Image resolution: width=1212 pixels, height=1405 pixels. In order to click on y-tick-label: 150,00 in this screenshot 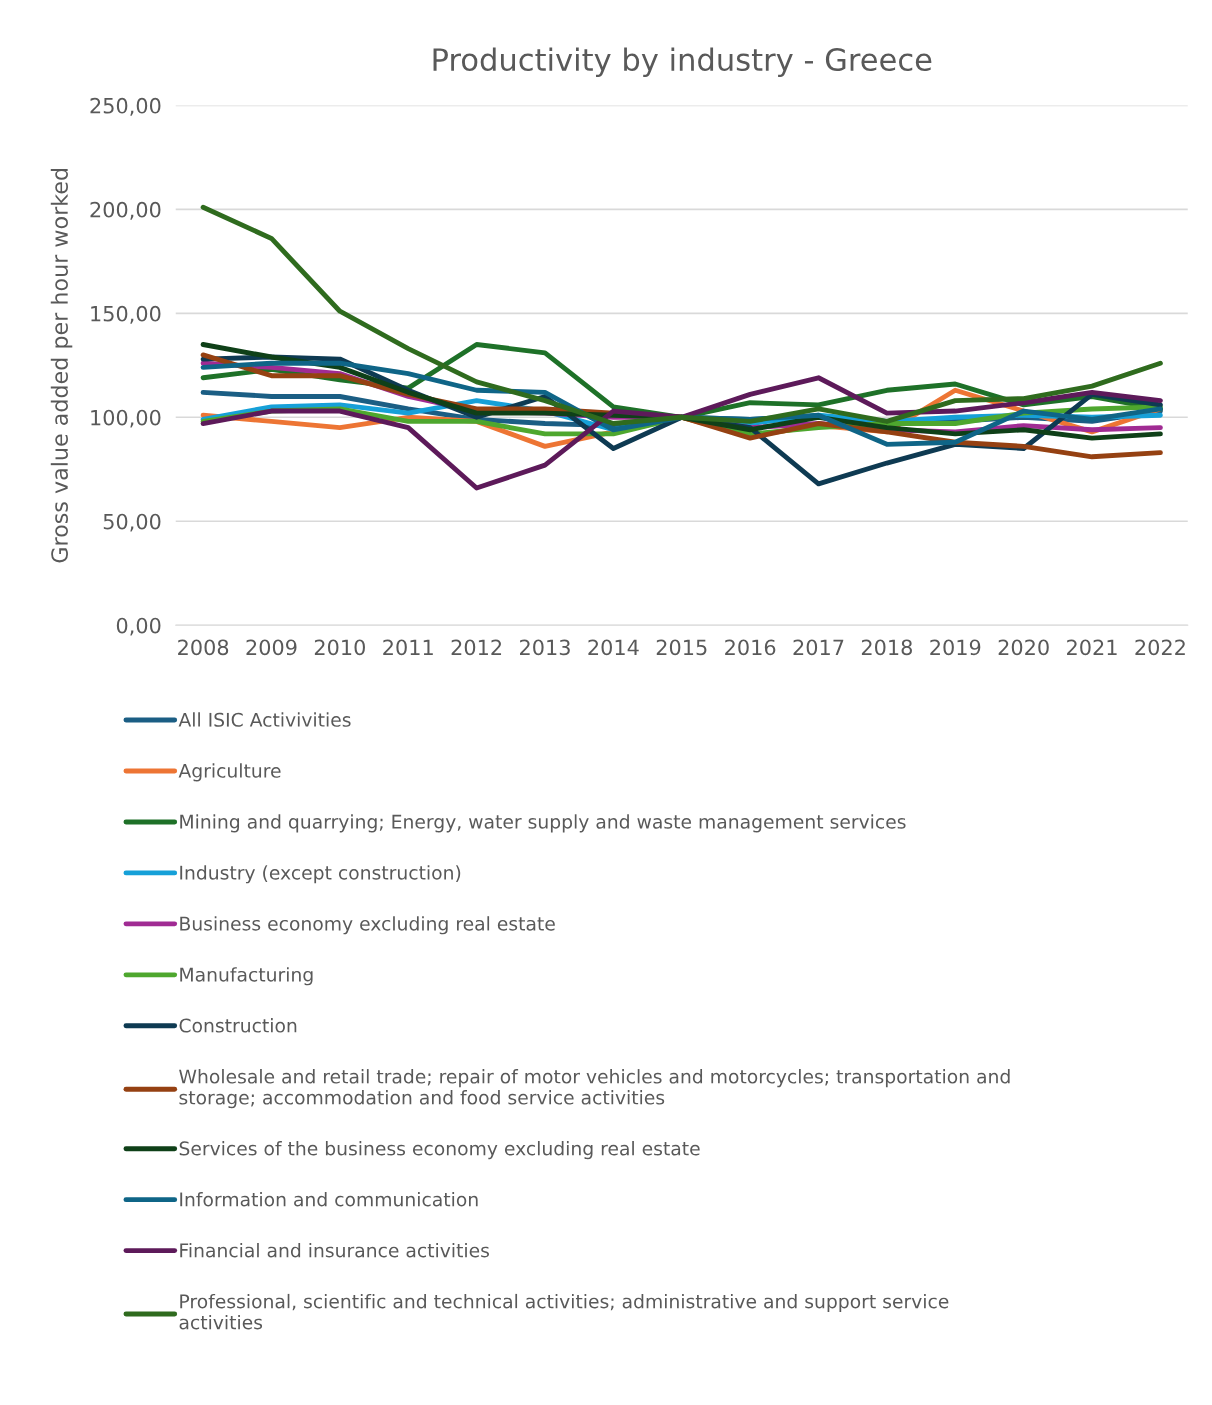, I will do `click(126, 314)`.